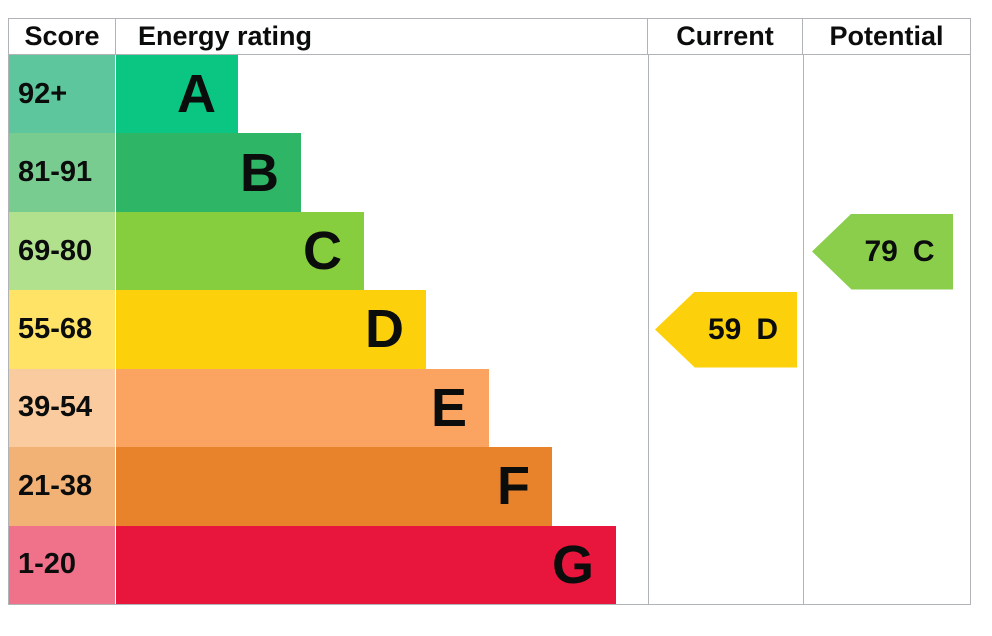  Describe the element at coordinates (366, 564) in the screenshot. I see `band-bar-g: G` at that location.